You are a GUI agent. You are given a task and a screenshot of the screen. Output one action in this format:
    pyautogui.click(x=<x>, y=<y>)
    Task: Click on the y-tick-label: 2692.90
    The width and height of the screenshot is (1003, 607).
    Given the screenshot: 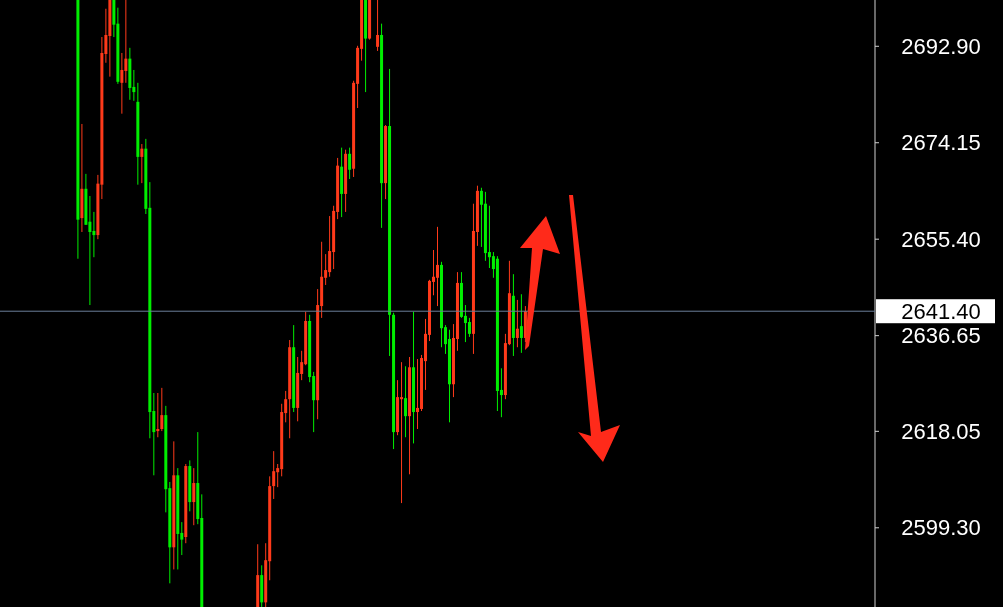 What is the action you would take?
    pyautogui.click(x=941, y=46)
    